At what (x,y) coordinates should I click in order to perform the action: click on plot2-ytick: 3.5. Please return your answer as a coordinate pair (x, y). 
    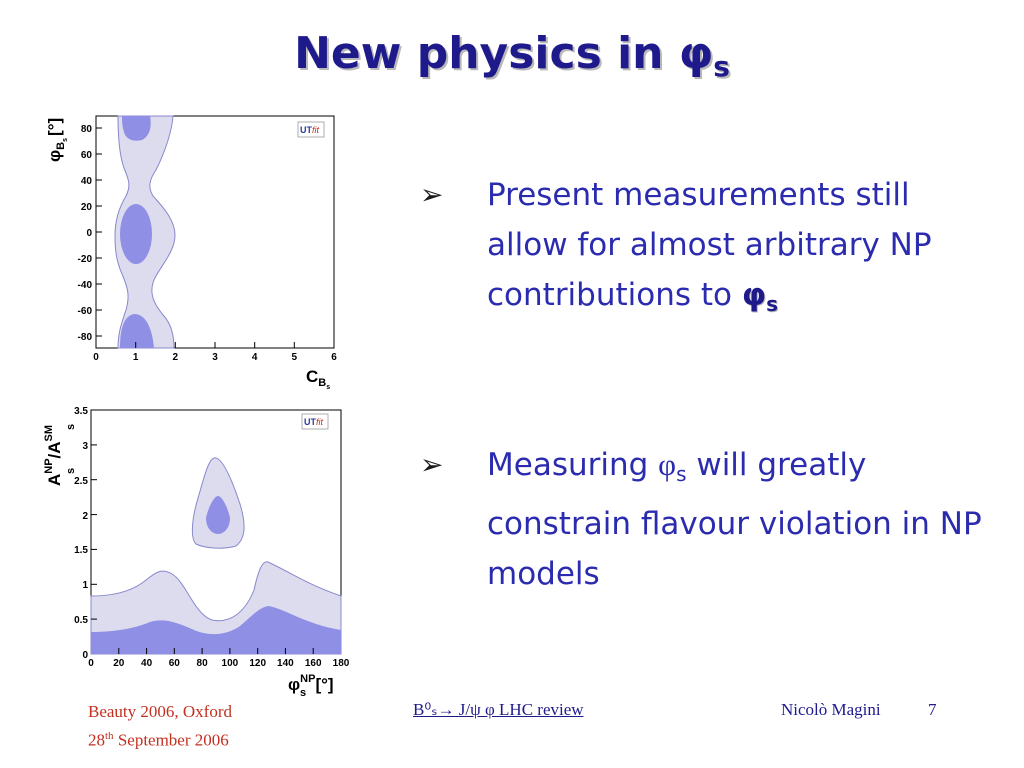
    Looking at the image, I should click on (81, 411).